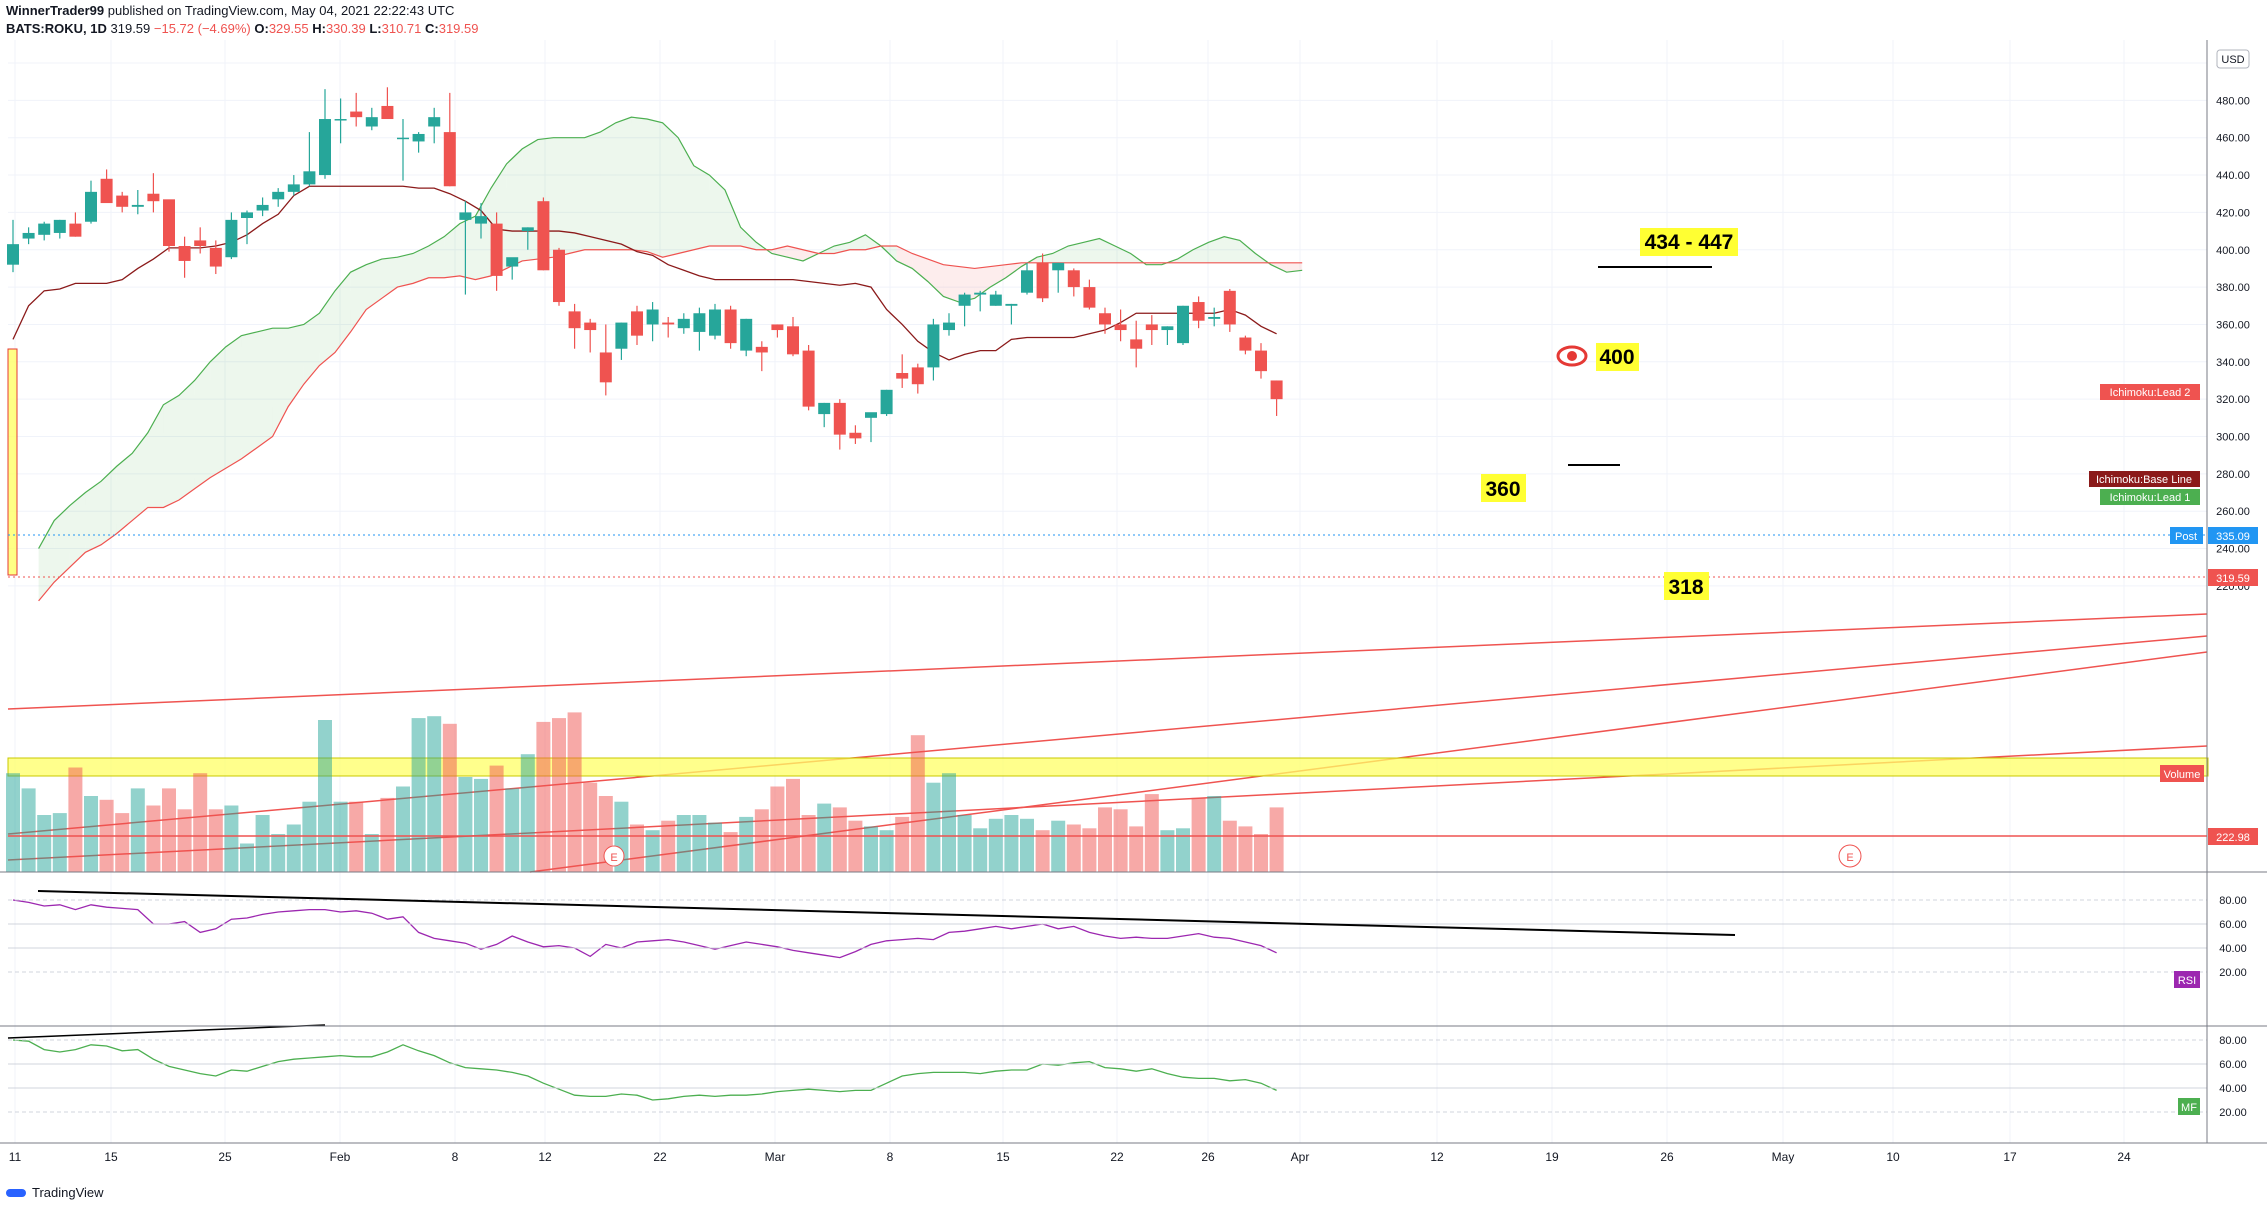 The image size is (2267, 1209). I want to click on earnings-marker-1: E, so click(614, 856).